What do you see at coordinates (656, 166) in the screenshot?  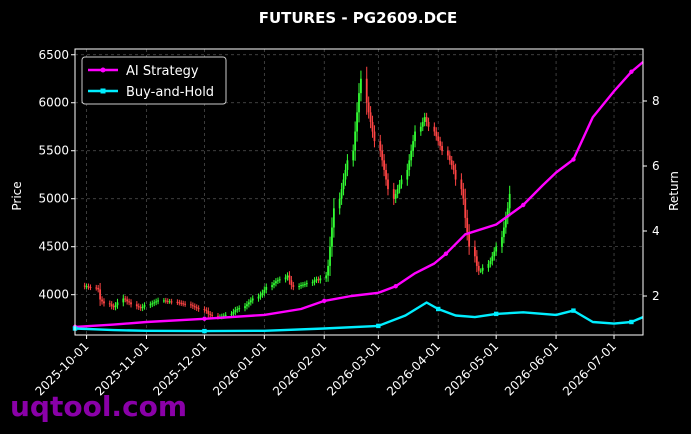 I see `y-tick-label-right: 6` at bounding box center [656, 166].